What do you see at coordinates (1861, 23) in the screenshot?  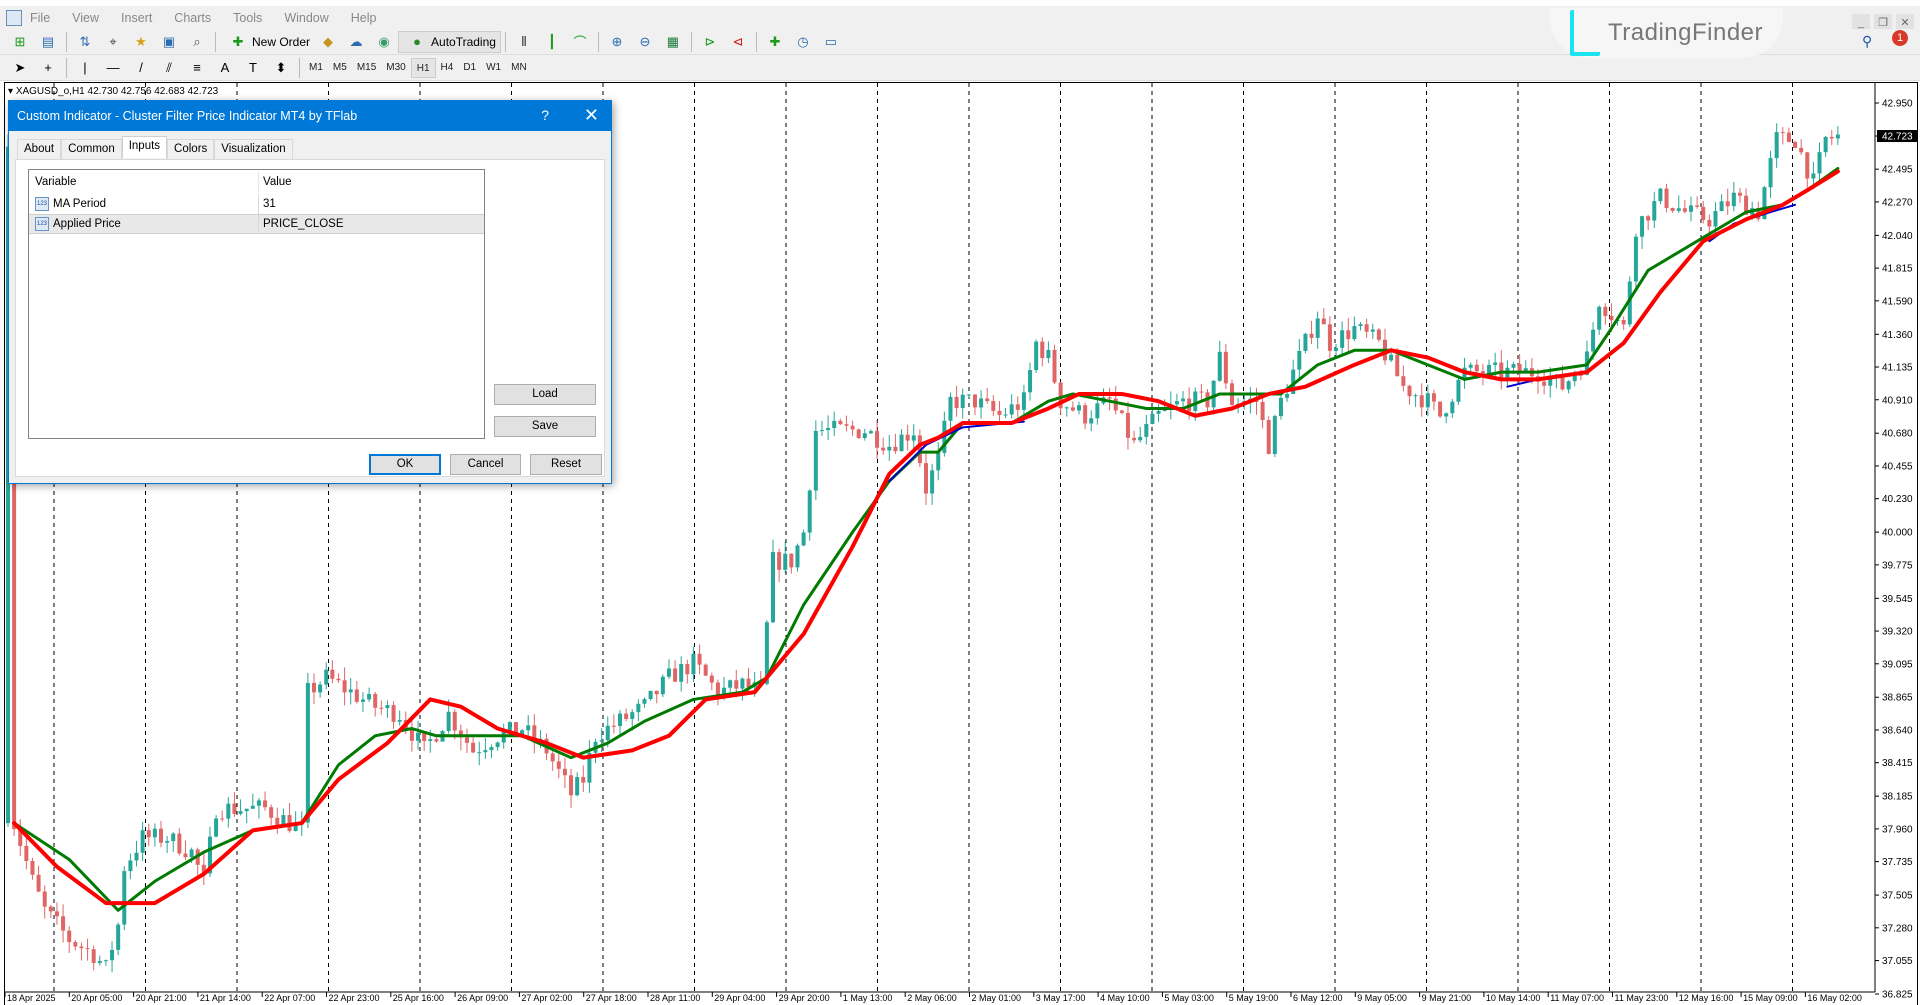 I see `minimize-button: _` at bounding box center [1861, 23].